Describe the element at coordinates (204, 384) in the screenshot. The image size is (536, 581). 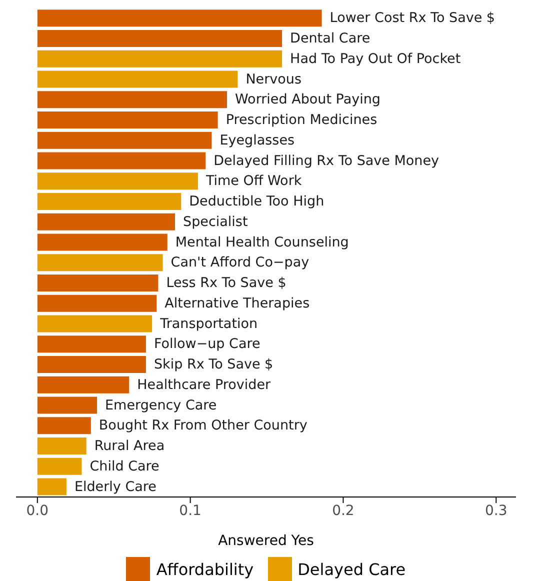
I see `y-tick-label: Healthcare Provider` at that location.